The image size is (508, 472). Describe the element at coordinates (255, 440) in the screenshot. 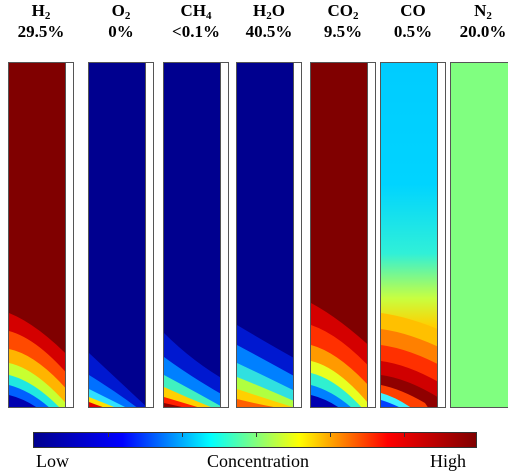

I see `concentration-colorbar` at that location.